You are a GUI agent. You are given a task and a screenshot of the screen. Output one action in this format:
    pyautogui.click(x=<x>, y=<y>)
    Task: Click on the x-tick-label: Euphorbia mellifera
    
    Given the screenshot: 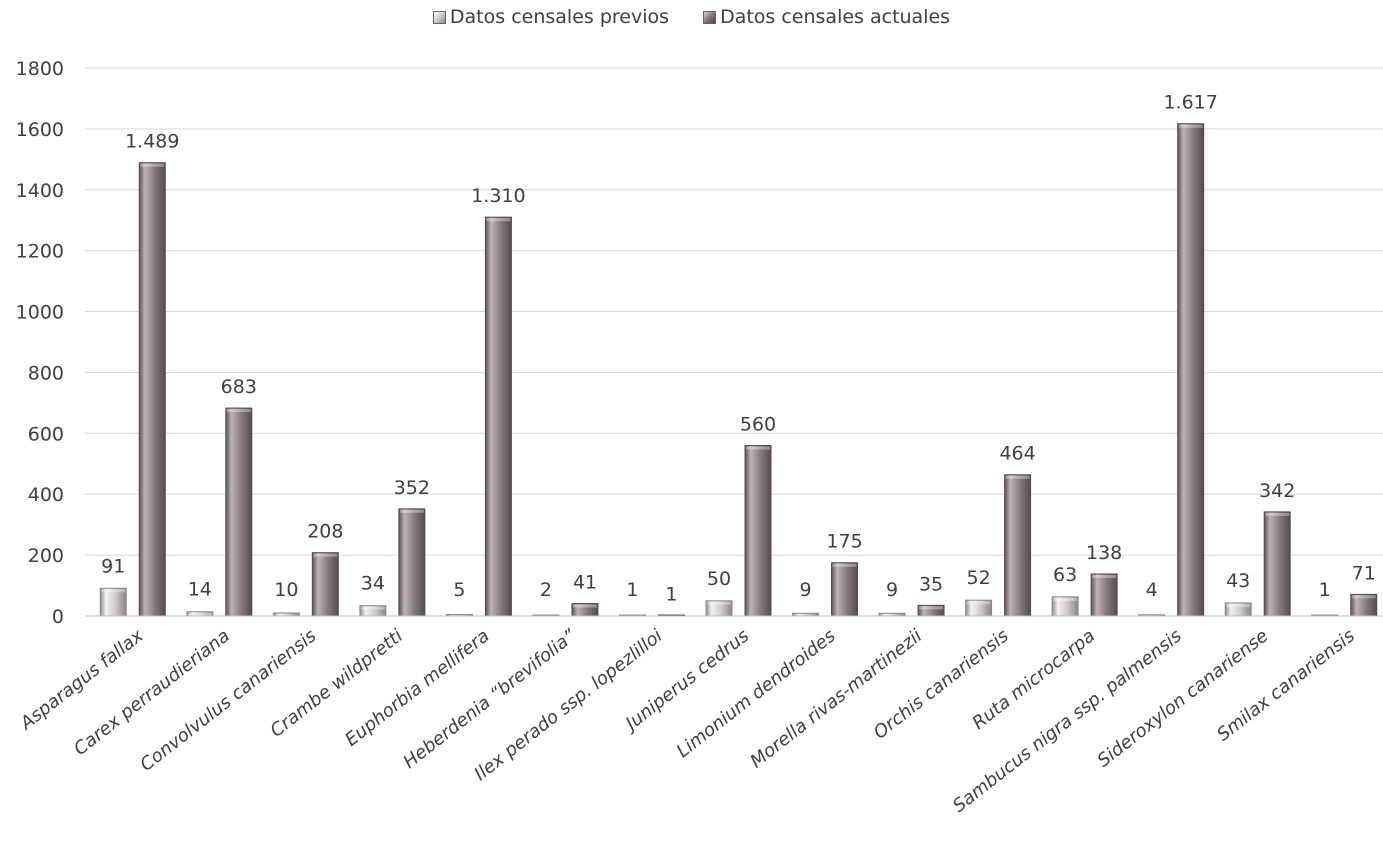 What is the action you would take?
    pyautogui.click(x=417, y=687)
    